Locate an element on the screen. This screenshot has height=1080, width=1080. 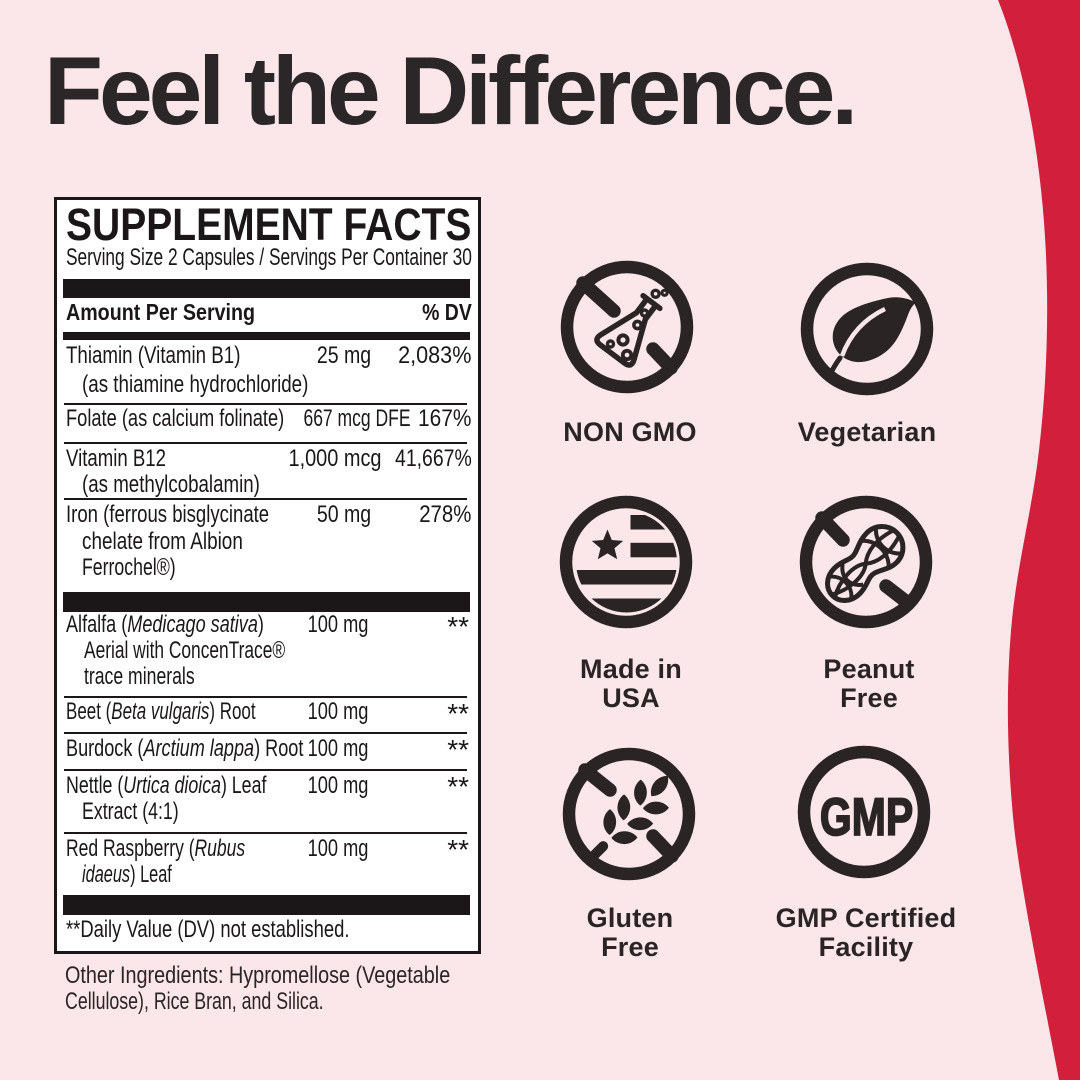
svg-text: GMP is located at coordinates (866, 816).